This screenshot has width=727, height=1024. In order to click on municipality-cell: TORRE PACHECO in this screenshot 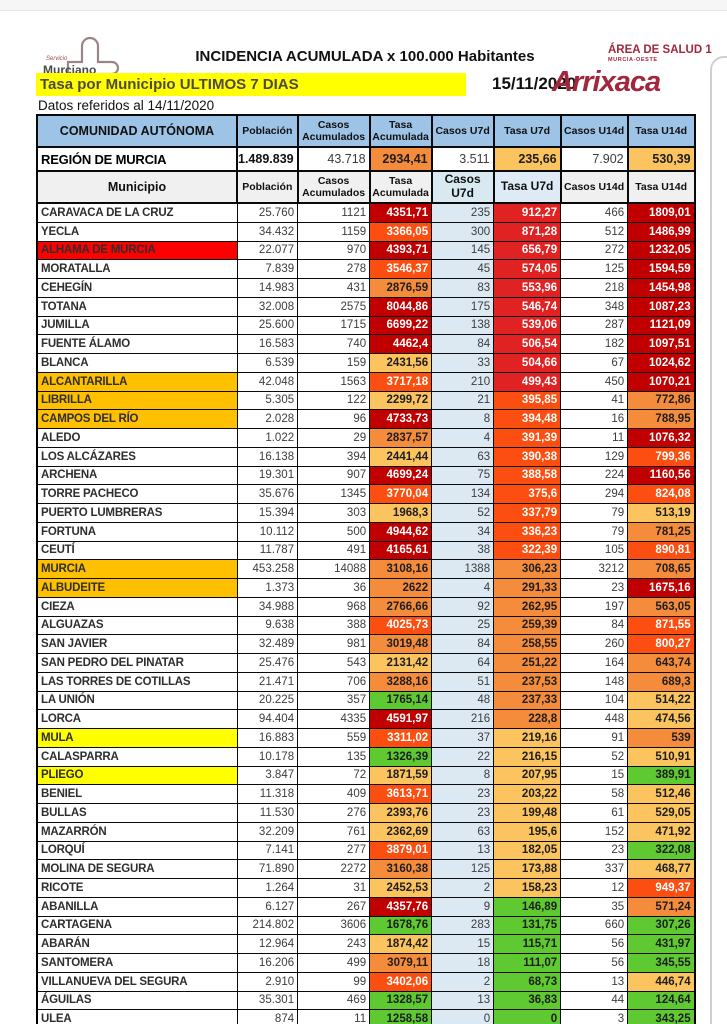, I will do `click(137, 494)`.